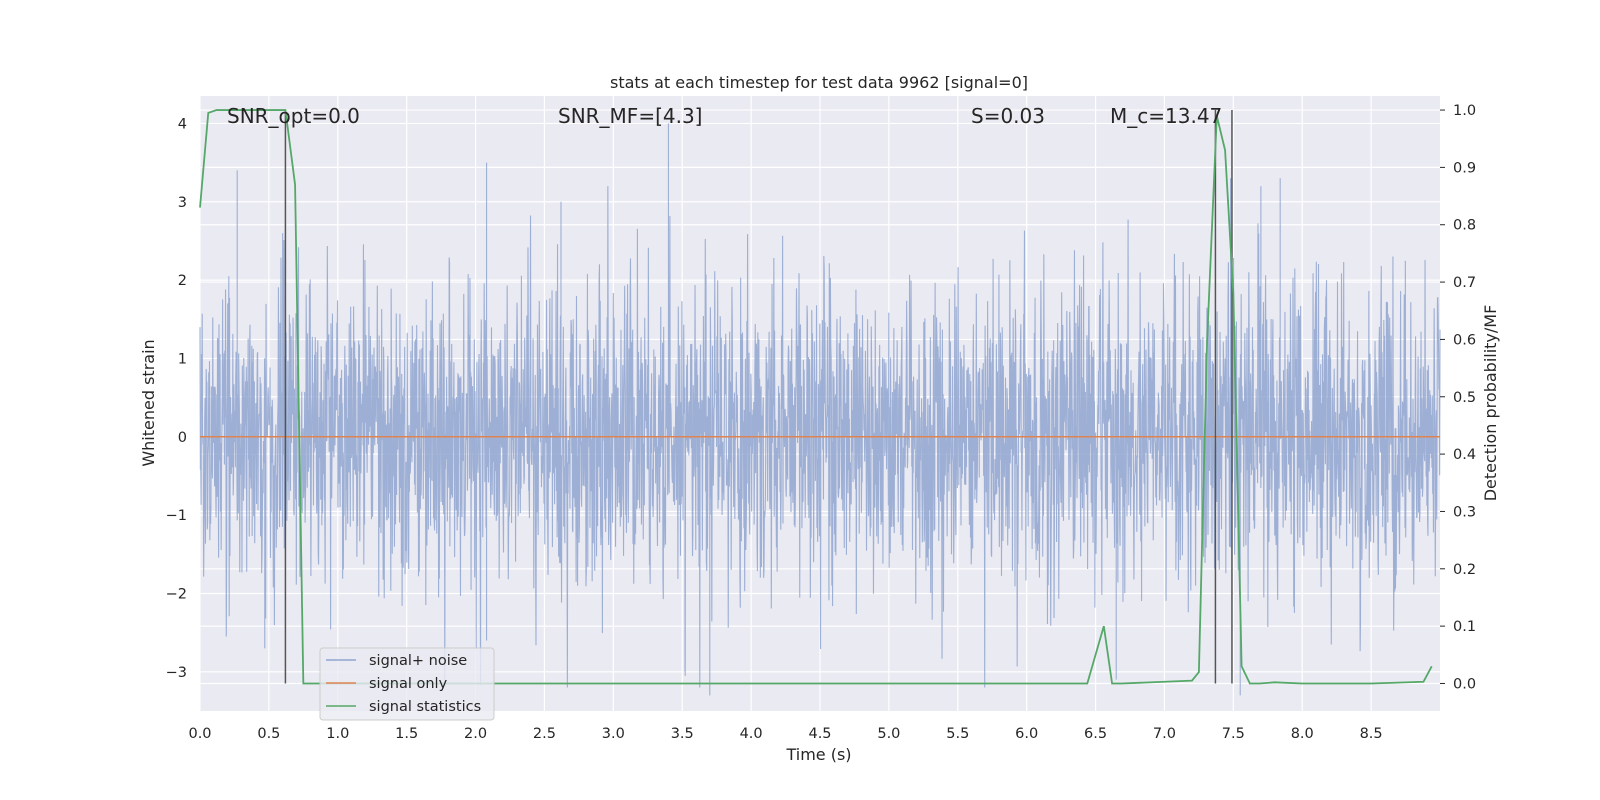  I want to click on right-y-tick-label: 0.0, so click(1464, 684).